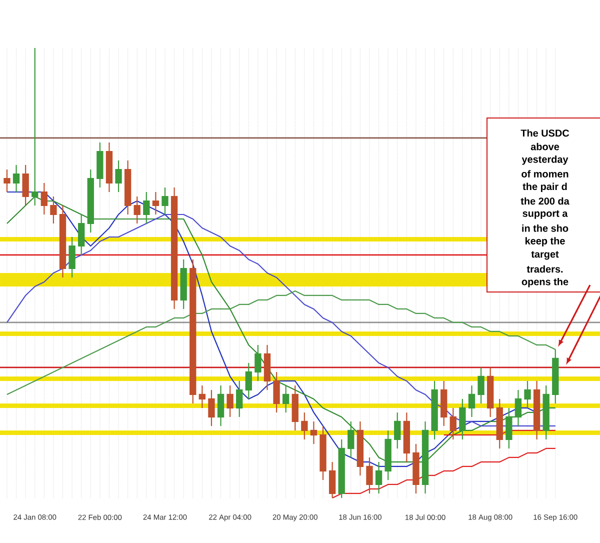  What do you see at coordinates (545, 146) in the screenshot?
I see `annotation: above` at bounding box center [545, 146].